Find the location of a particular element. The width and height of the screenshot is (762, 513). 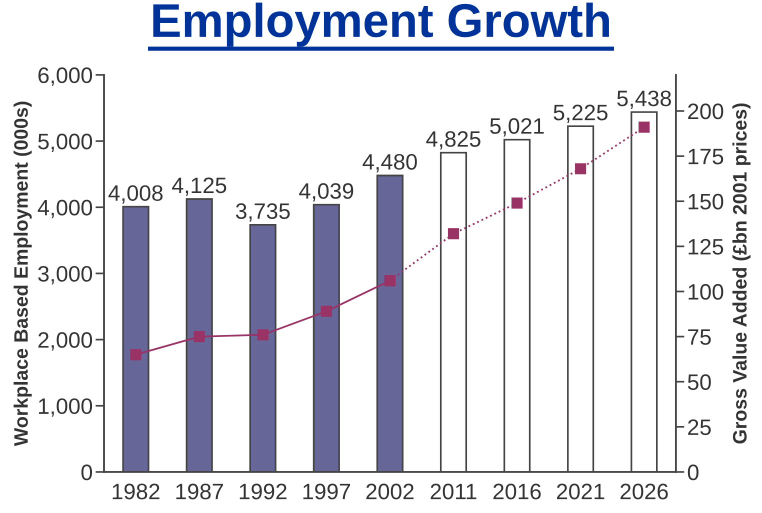

x-tick-label: 1982 is located at coordinates (136, 492).